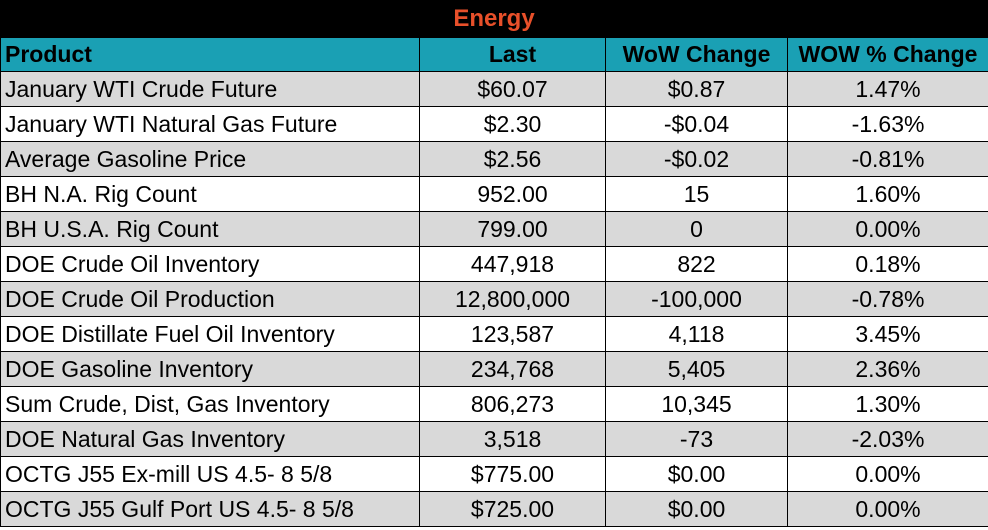  Describe the element at coordinates (210, 229) in the screenshot. I see `cell-product: BH U.S.A. Rig Count` at that location.